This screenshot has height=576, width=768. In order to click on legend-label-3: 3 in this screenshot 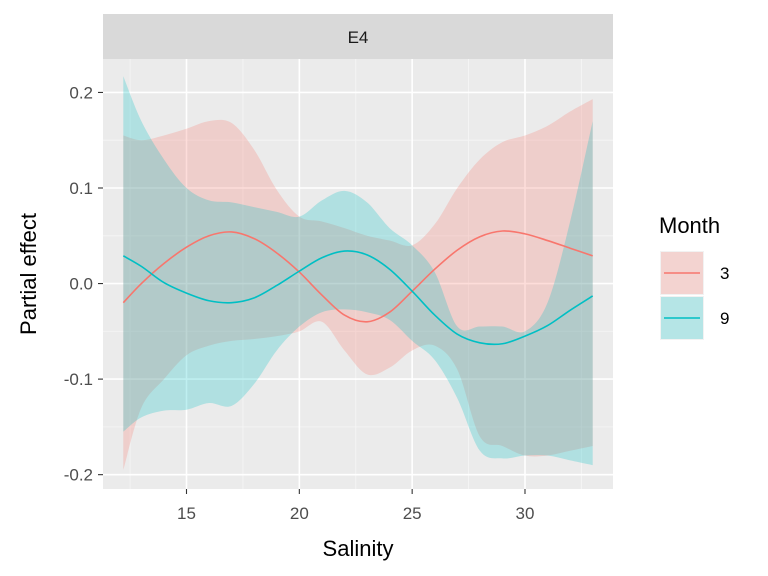, I will do `click(724, 273)`.